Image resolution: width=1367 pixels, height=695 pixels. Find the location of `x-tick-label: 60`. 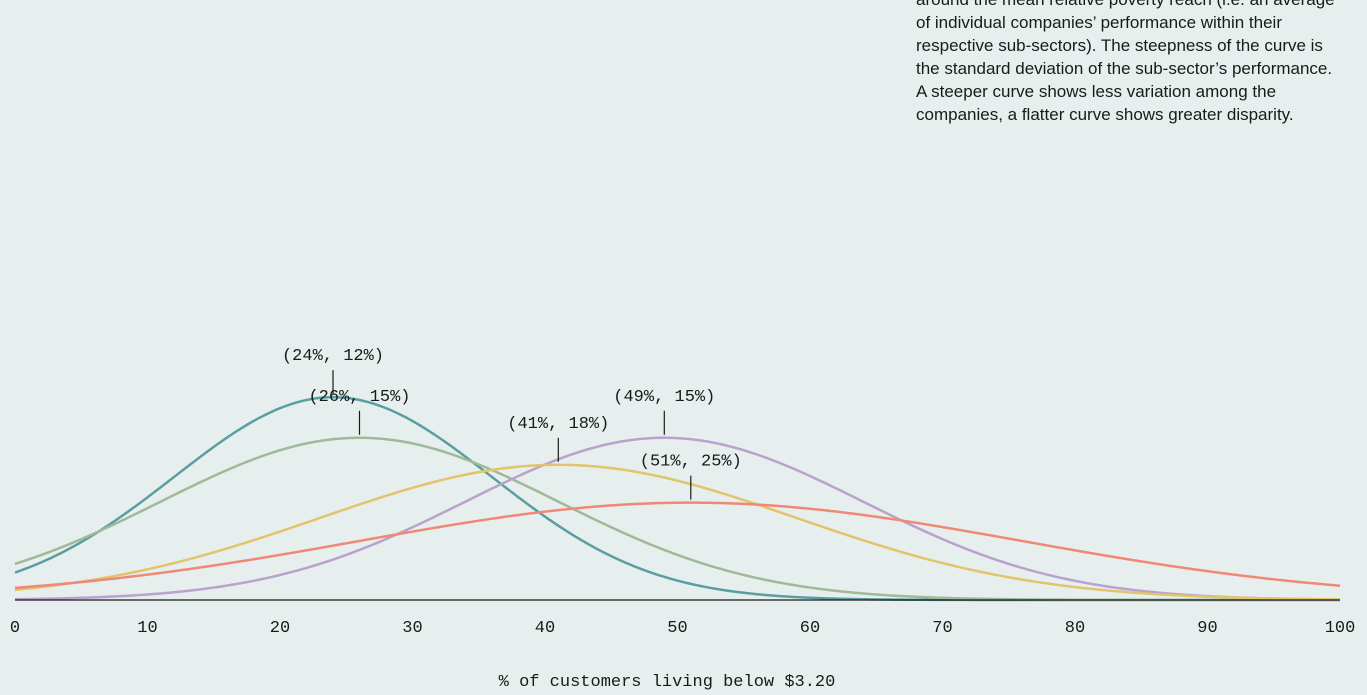

x-tick-label: 60 is located at coordinates (810, 628).